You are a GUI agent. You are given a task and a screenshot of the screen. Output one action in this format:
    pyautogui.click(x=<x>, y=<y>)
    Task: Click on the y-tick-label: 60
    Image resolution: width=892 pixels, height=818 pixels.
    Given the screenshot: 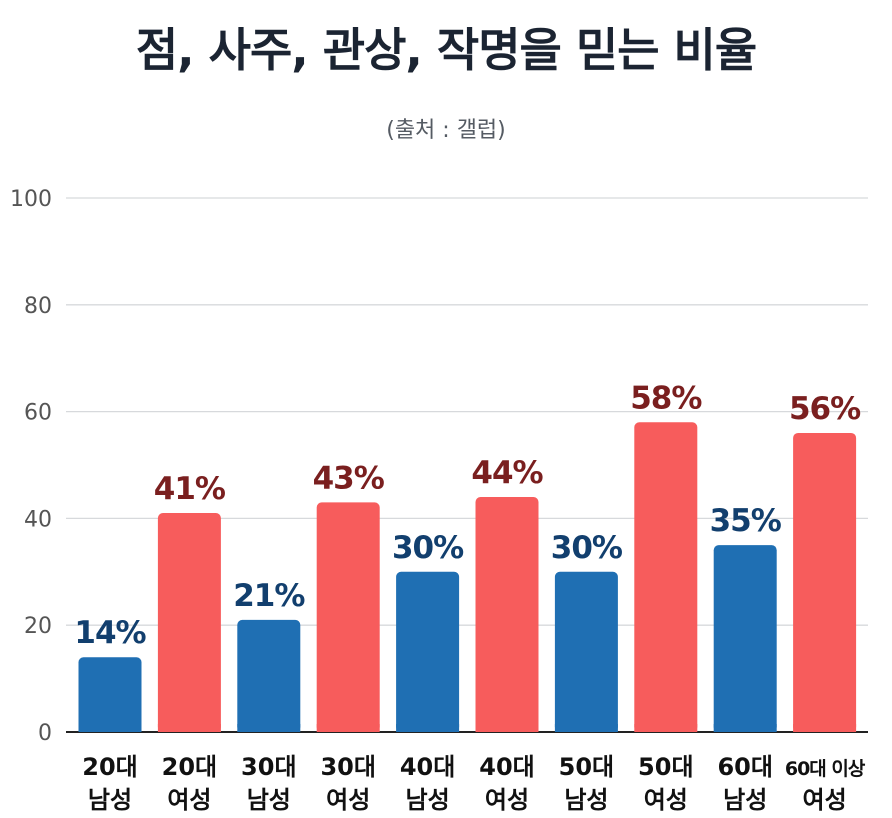 What is the action you would take?
    pyautogui.click(x=38, y=413)
    